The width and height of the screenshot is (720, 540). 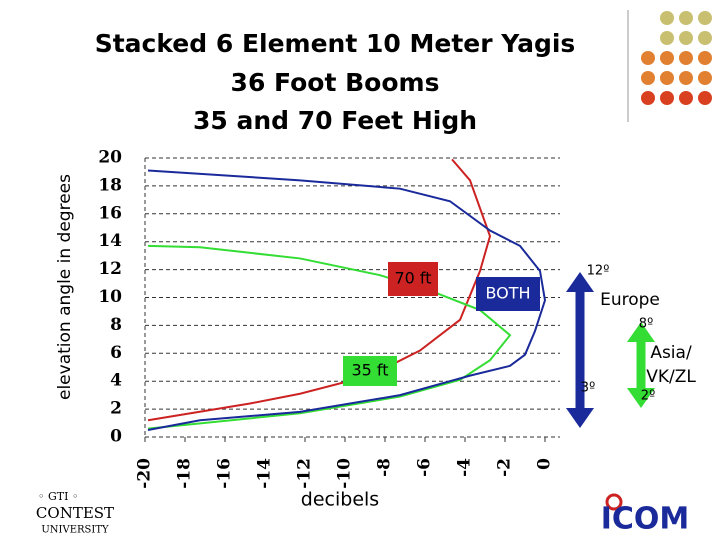 I want to click on x-tick-label: -12, so click(x=305, y=473).